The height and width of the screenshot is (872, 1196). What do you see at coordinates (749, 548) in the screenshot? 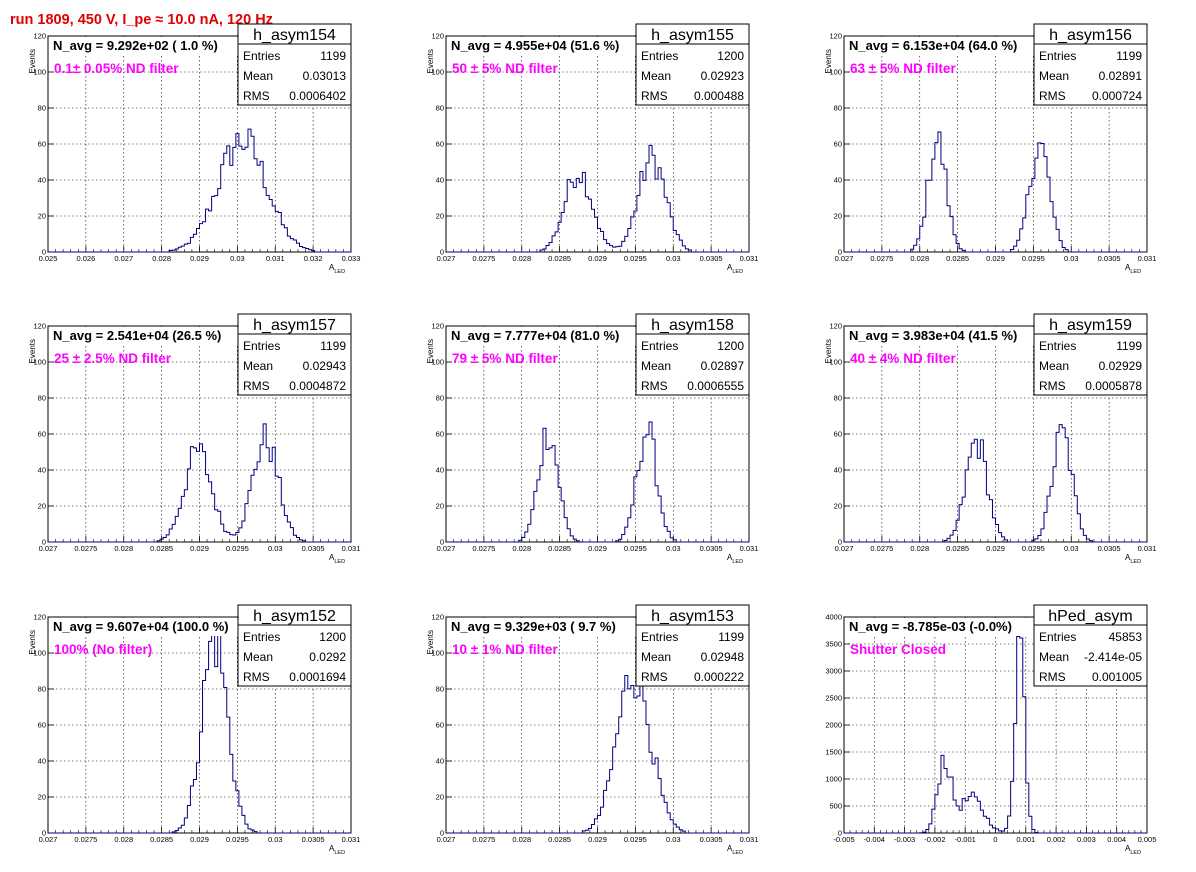
I see `x-tick-label: 0.031` at bounding box center [749, 548].